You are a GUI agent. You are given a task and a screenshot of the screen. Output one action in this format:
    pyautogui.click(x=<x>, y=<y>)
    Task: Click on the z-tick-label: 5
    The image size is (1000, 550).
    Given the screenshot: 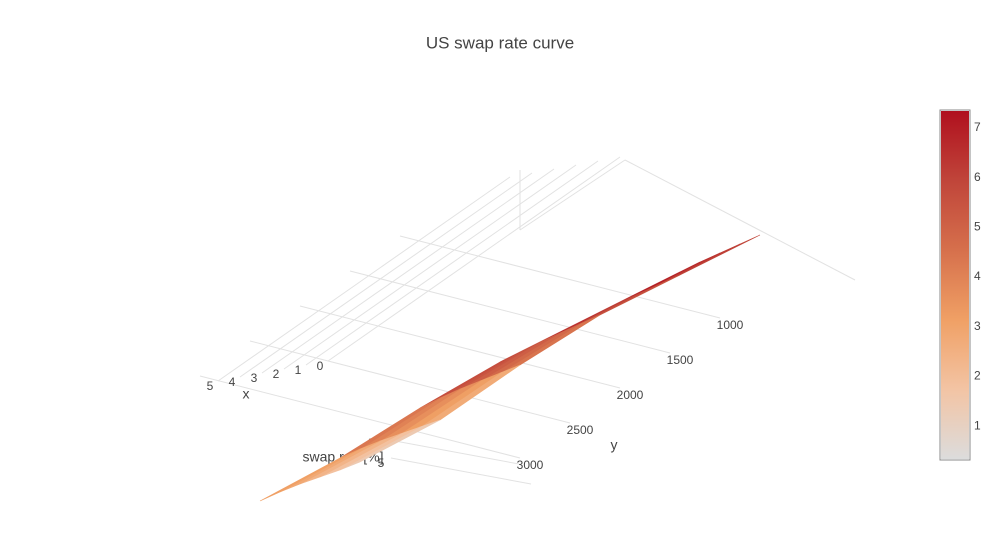 What is the action you would take?
    pyautogui.click(x=381, y=463)
    